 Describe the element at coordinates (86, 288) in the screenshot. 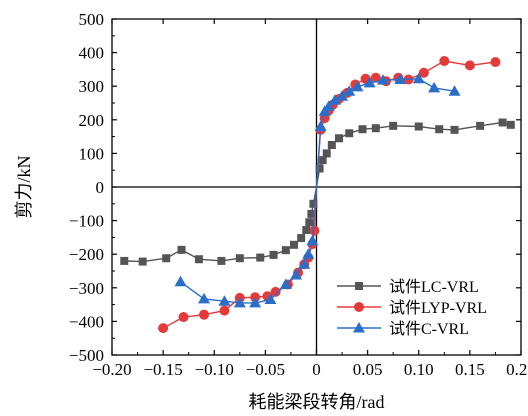

I see `y-tick-label: −300` at that location.